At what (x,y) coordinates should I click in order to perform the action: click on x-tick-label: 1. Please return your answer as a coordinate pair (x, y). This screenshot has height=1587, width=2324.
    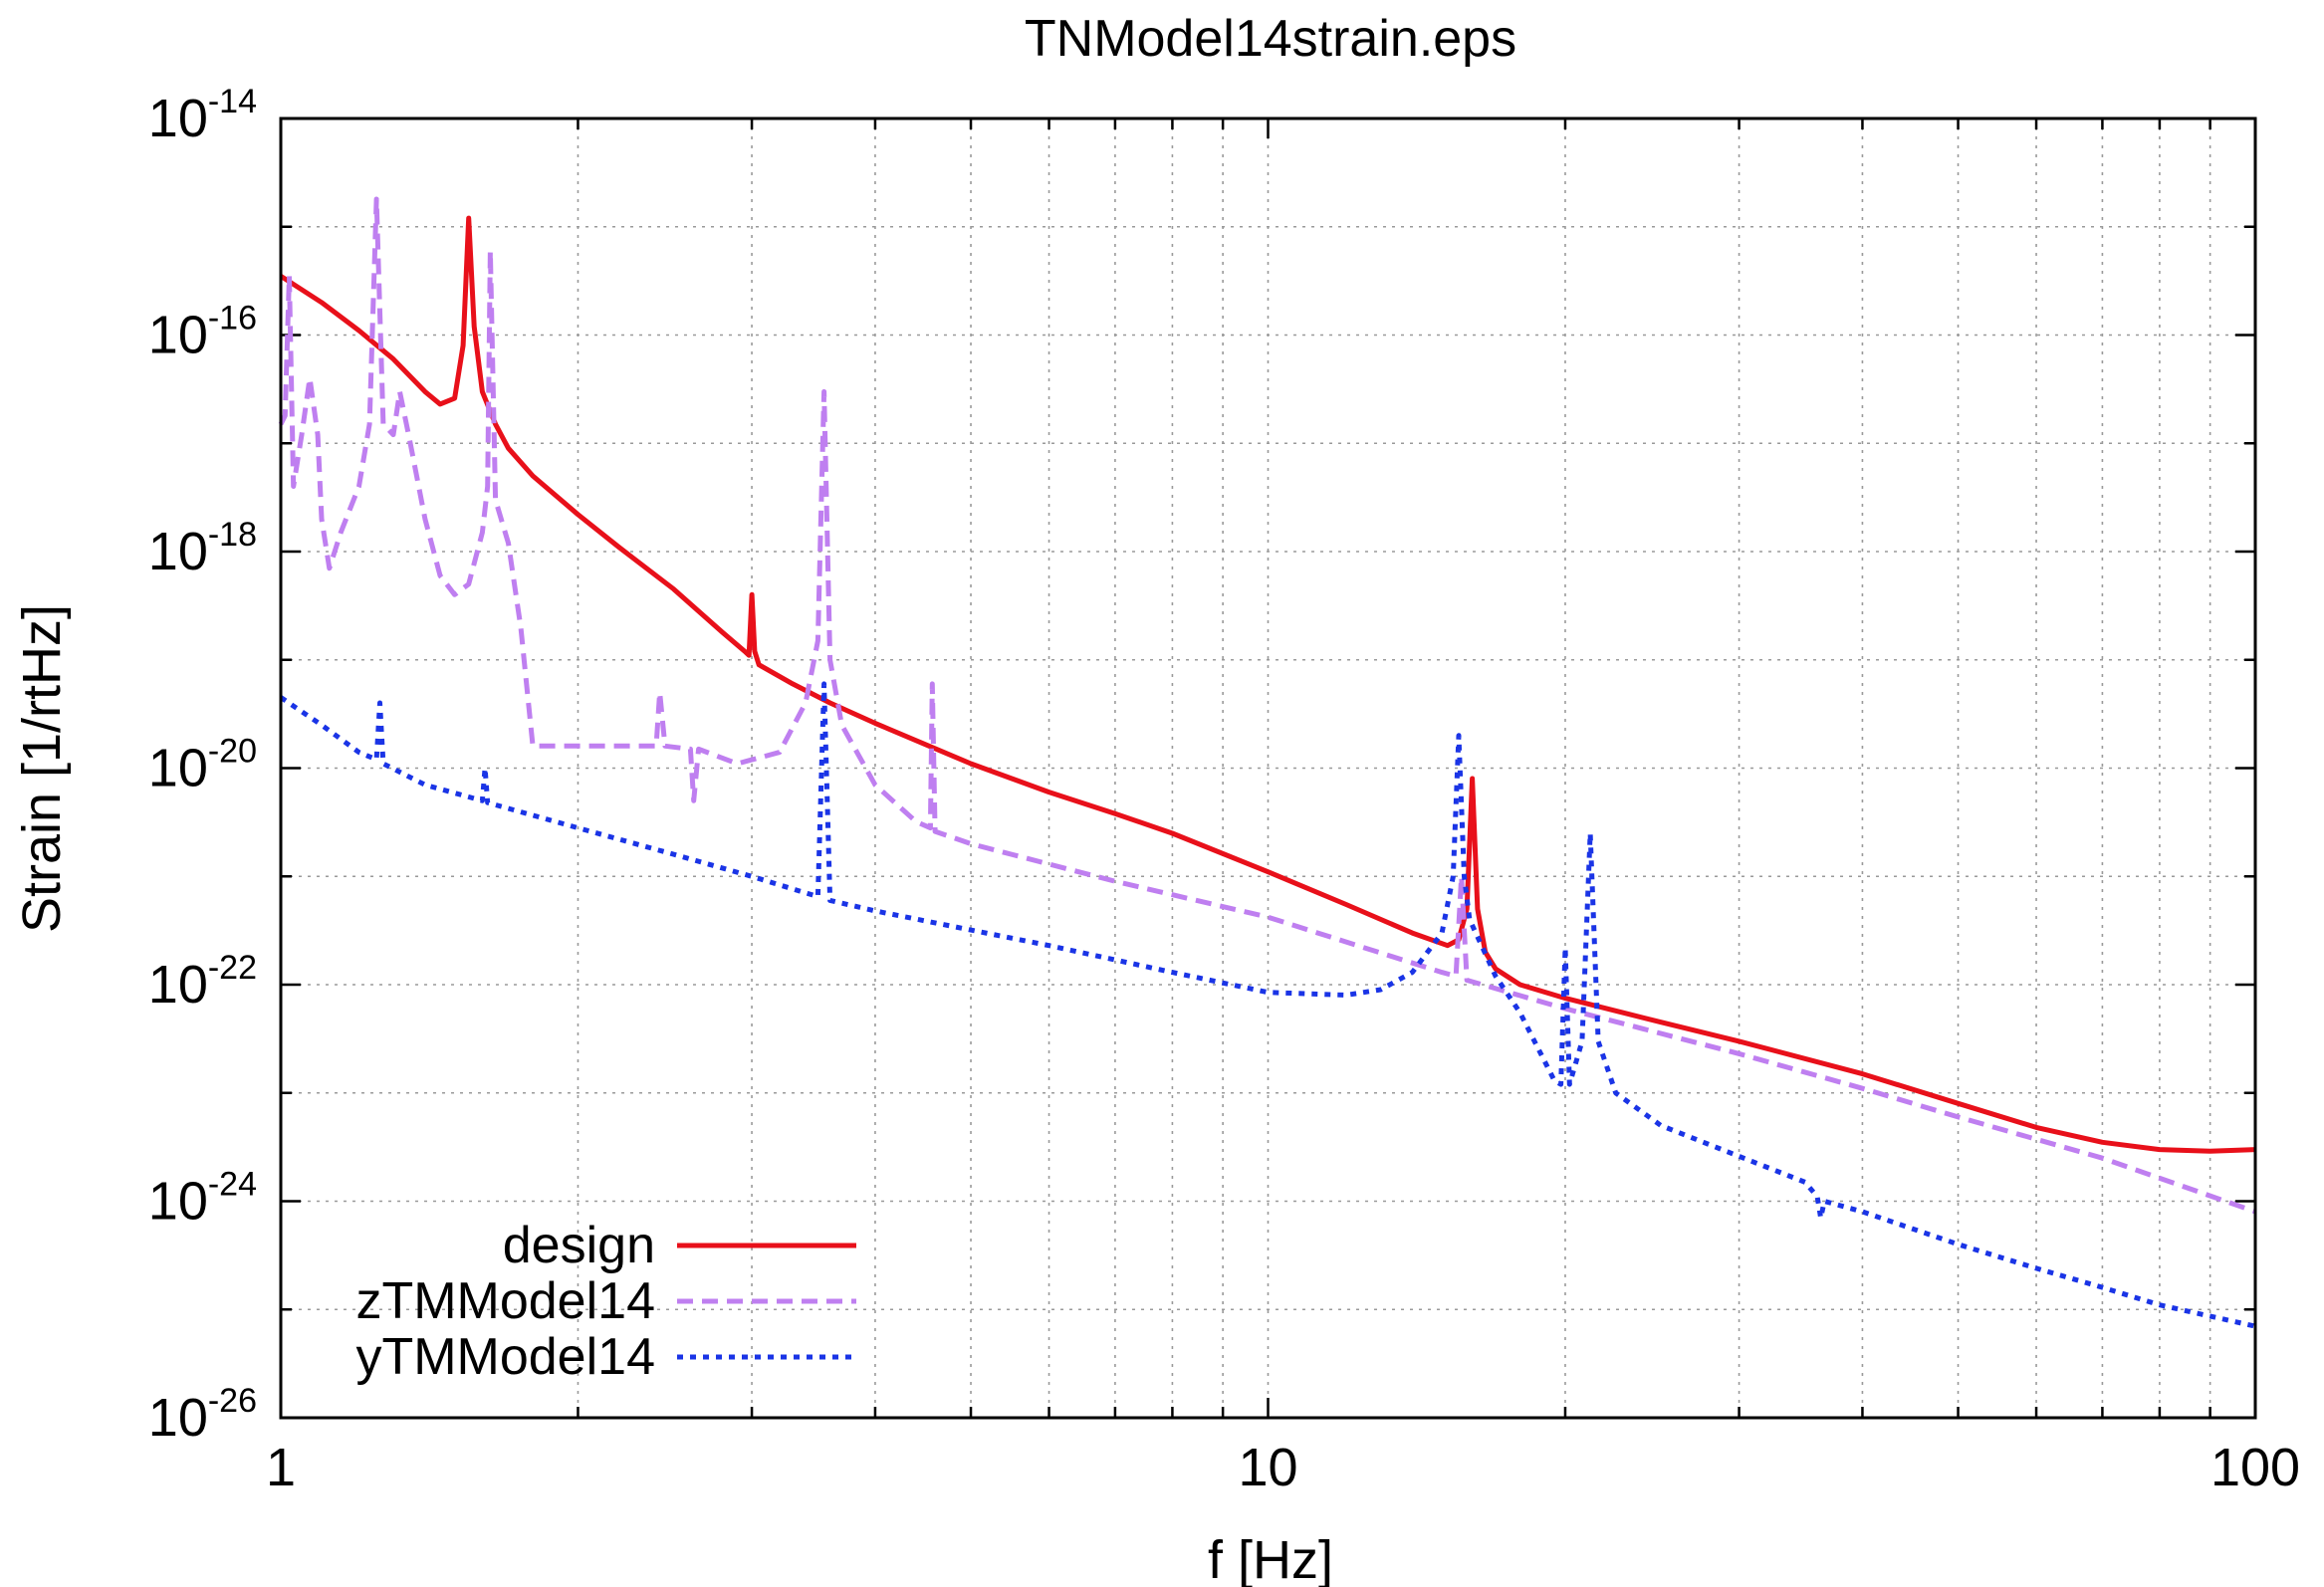
    Looking at the image, I should click on (281, 1467).